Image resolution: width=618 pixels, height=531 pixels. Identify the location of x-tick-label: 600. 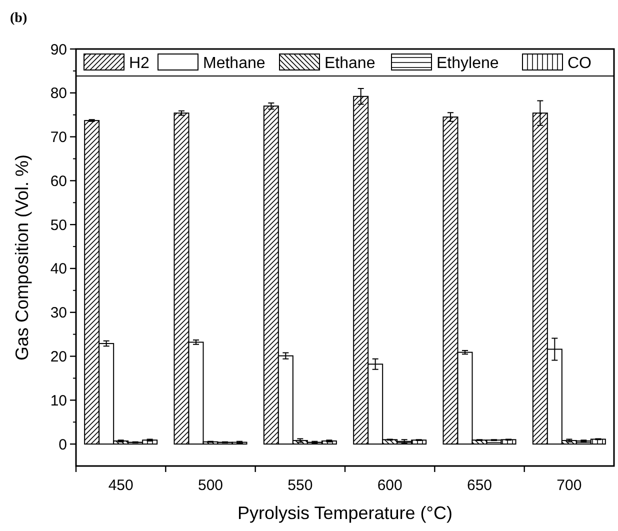
(389, 485).